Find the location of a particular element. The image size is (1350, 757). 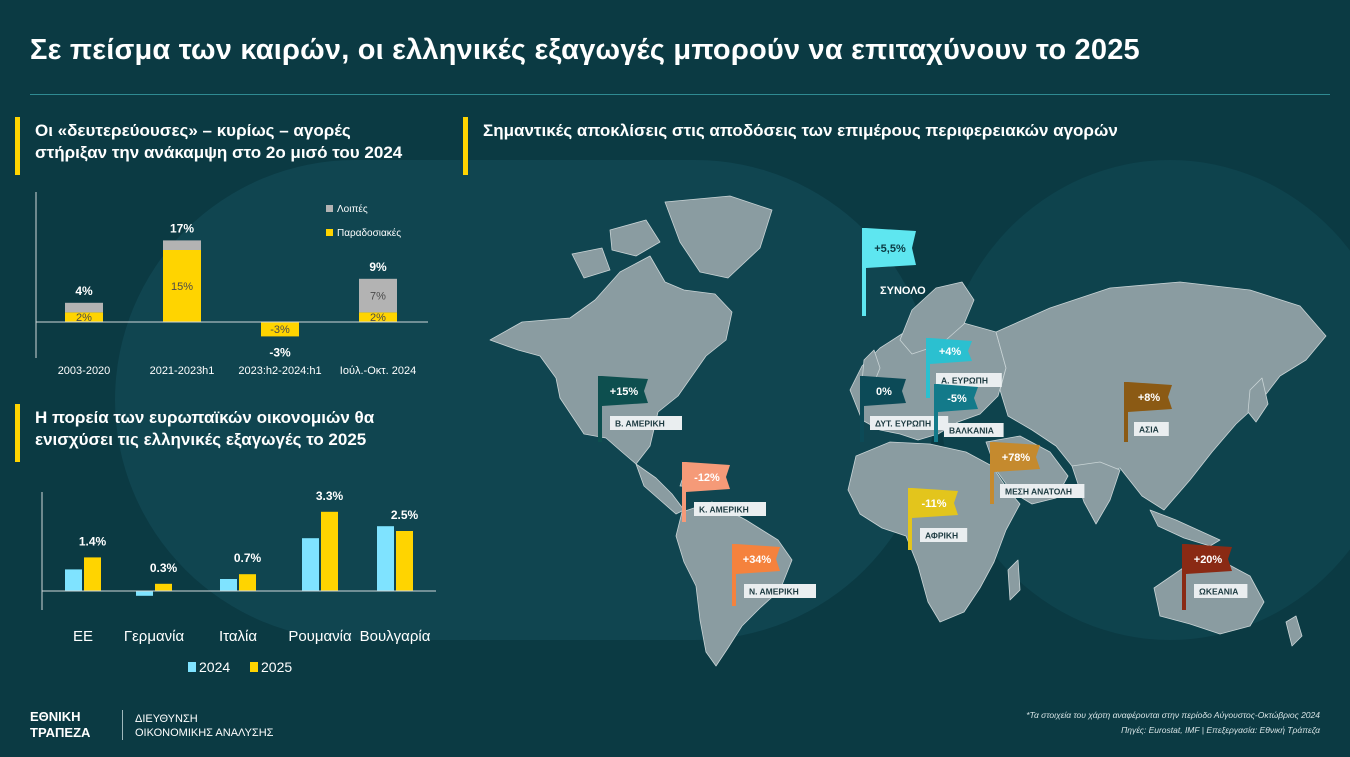

chart1-total-label: 9% is located at coordinates (378, 267).